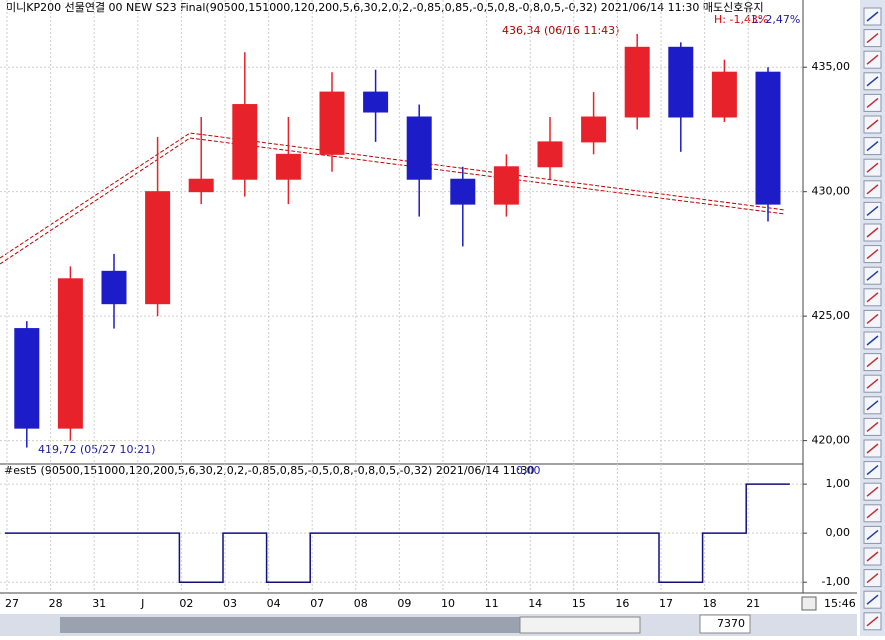 The height and width of the screenshot is (640, 885). What do you see at coordinates (741, 19) in the screenshot?
I see `high-label: H: -1,43%` at bounding box center [741, 19].